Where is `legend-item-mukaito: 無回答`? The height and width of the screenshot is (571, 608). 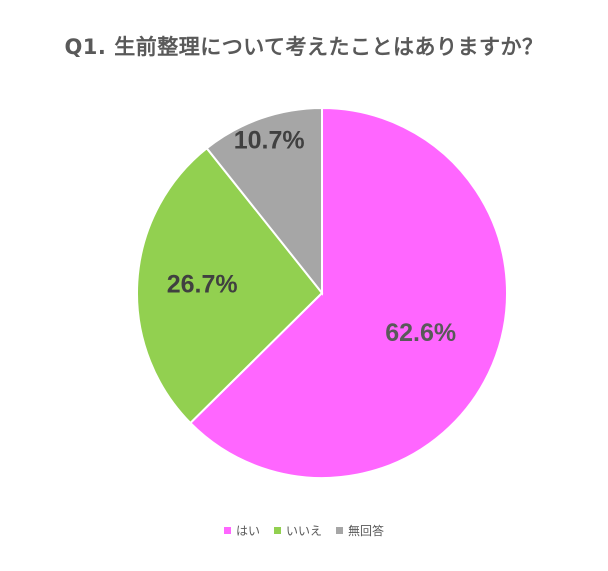
legend-item-mukaito: 無回答 is located at coordinates (360, 530).